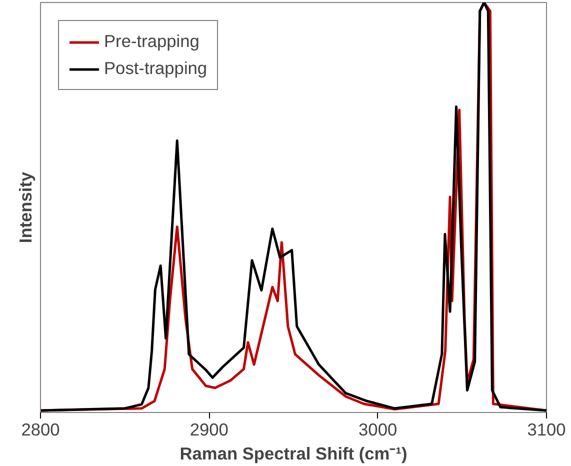 The height and width of the screenshot is (466, 571). Describe the element at coordinates (156, 68) in the screenshot. I see `legend-label: Post-trapping` at that location.